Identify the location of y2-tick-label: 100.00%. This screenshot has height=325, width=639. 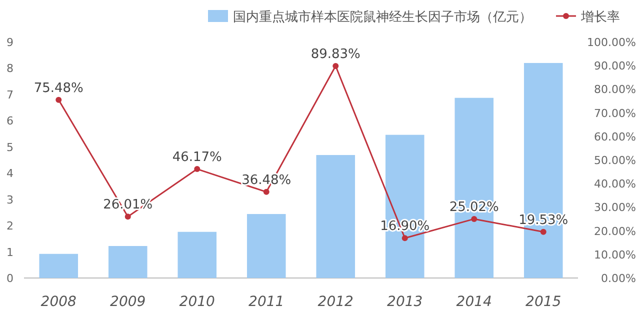
(611, 42).